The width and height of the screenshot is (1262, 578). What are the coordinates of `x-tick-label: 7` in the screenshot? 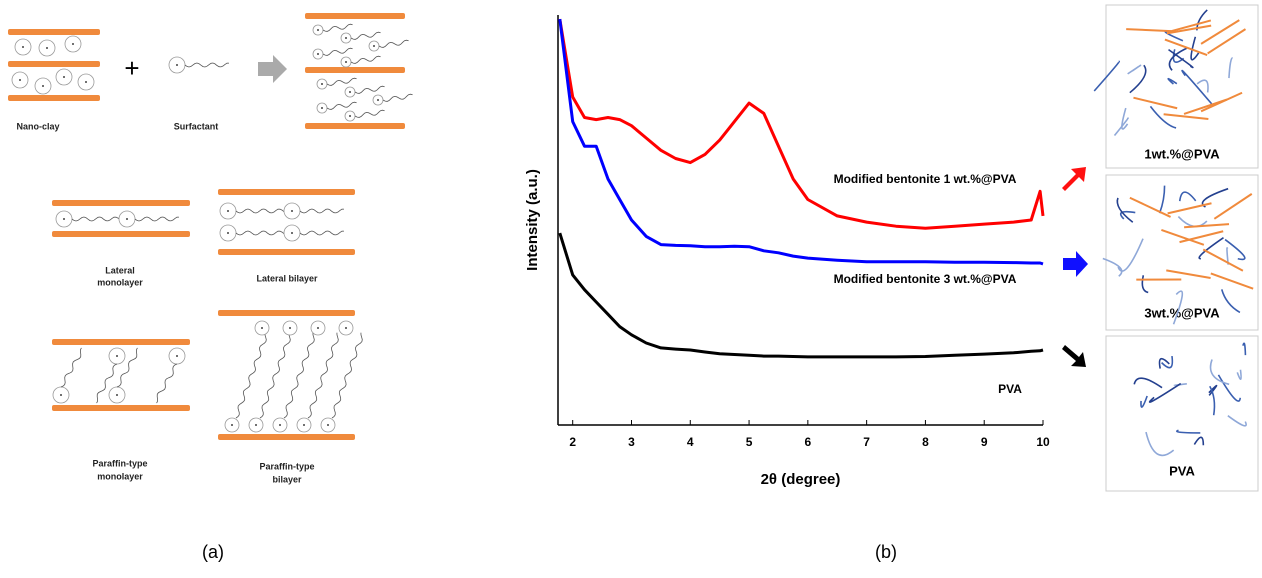 It's located at (866, 442).